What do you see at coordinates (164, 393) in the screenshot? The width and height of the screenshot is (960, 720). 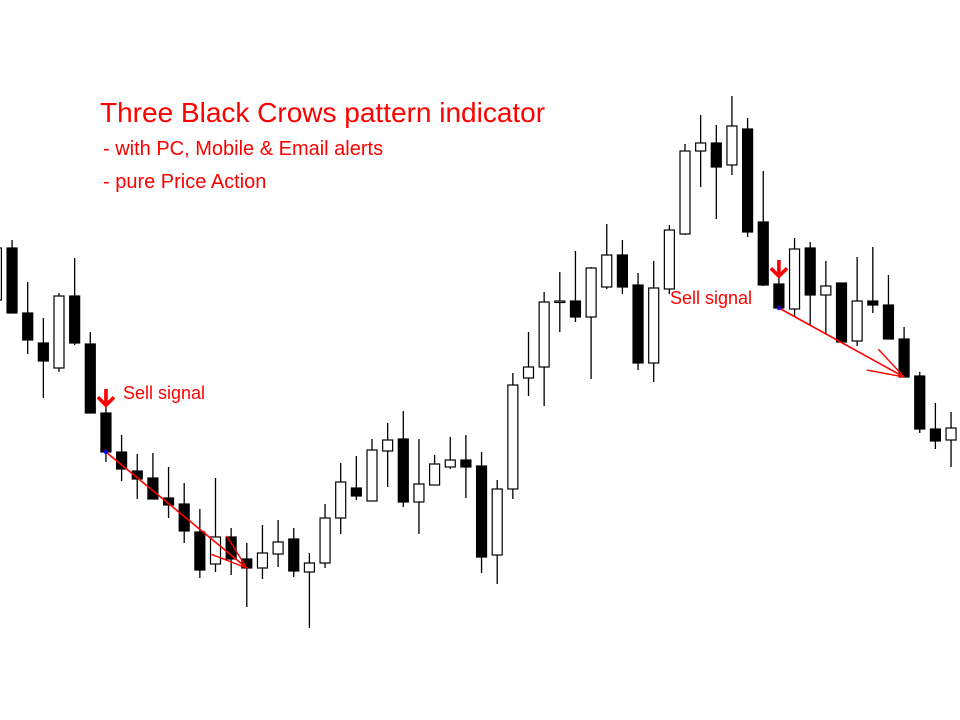 I see `sell-signal-label-1: Sell signal` at bounding box center [164, 393].